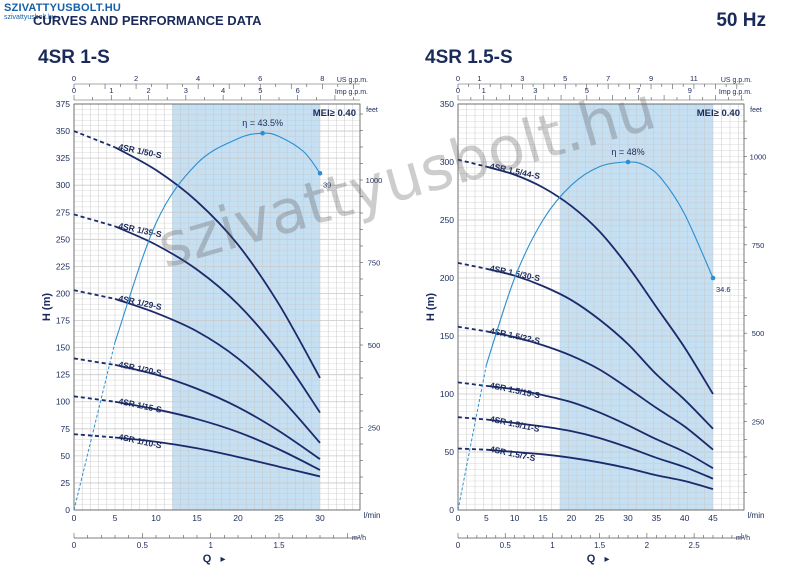 The width and height of the screenshot is (800, 574). Describe the element at coordinates (374, 345) in the screenshot. I see `feet-tick-label: 500` at that location.